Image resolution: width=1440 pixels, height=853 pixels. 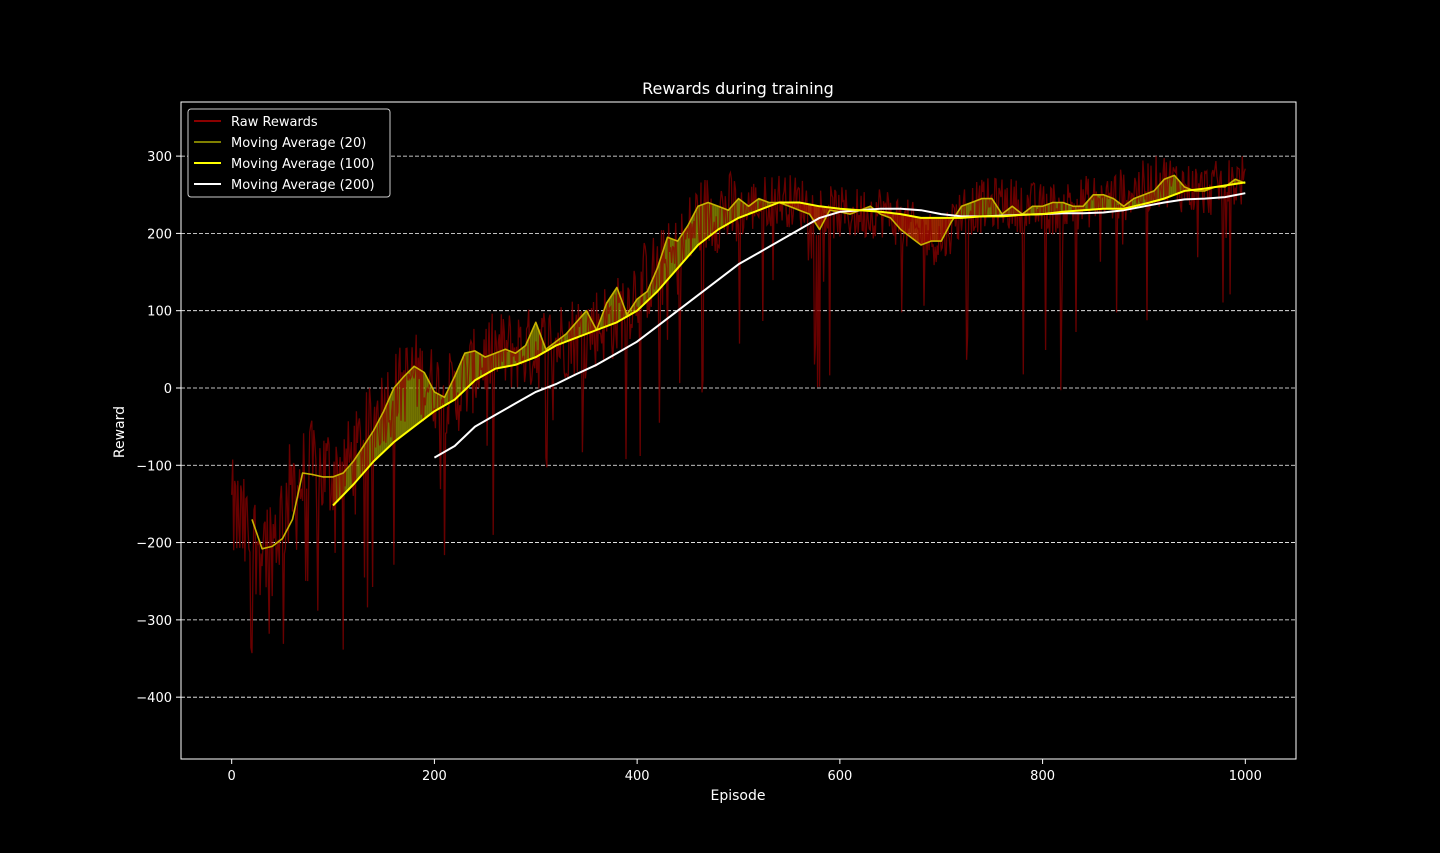 I want to click on y-tick-label: 100, so click(x=159, y=312).